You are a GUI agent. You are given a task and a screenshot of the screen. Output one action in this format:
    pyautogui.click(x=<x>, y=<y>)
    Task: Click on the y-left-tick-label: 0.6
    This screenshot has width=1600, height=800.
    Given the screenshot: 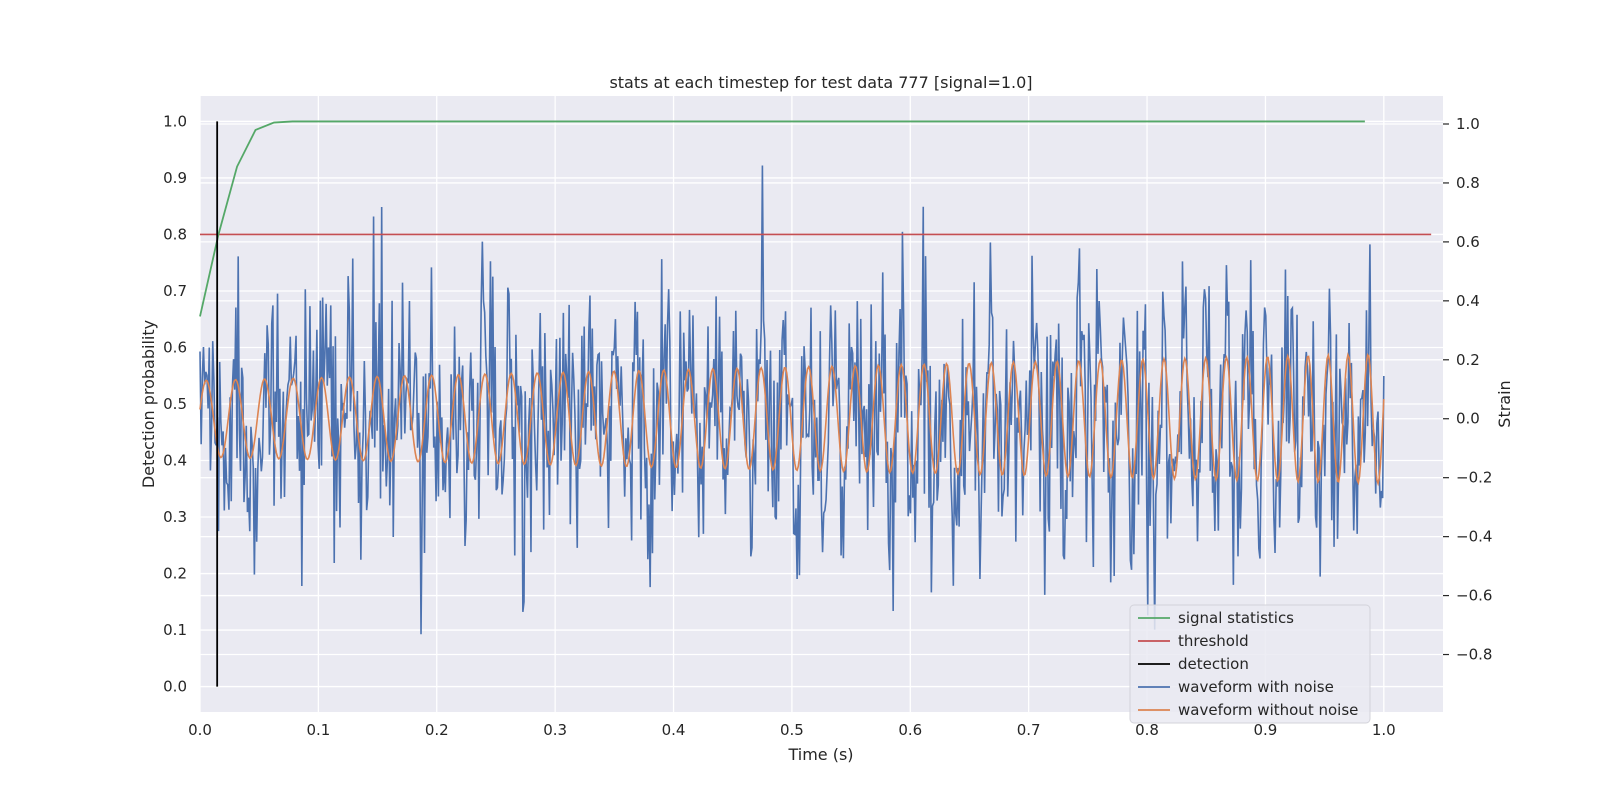 What is the action you would take?
    pyautogui.click(x=175, y=347)
    